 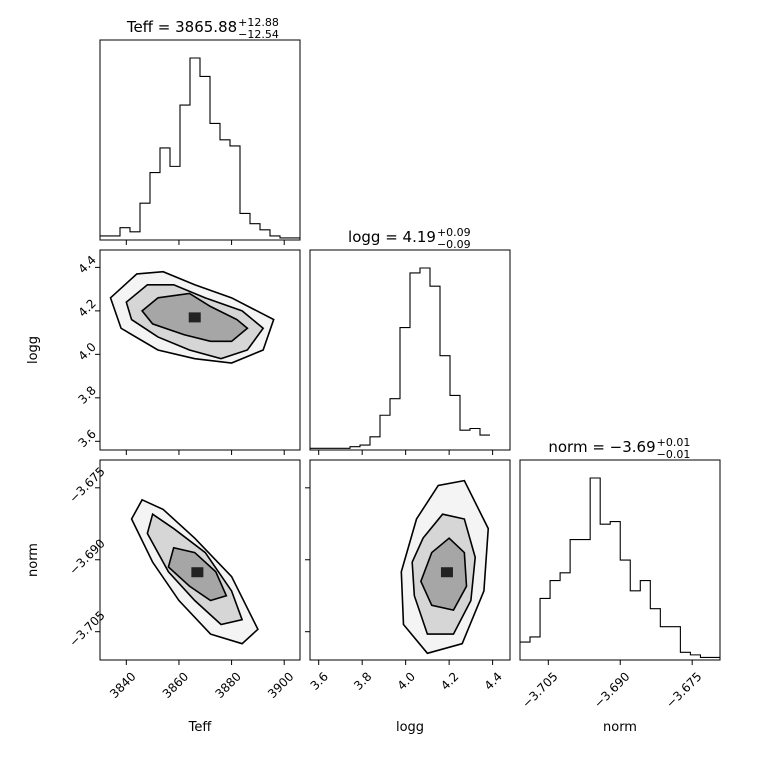 I want to click on x-tick-label-norm: −3.705, so click(x=539, y=689).